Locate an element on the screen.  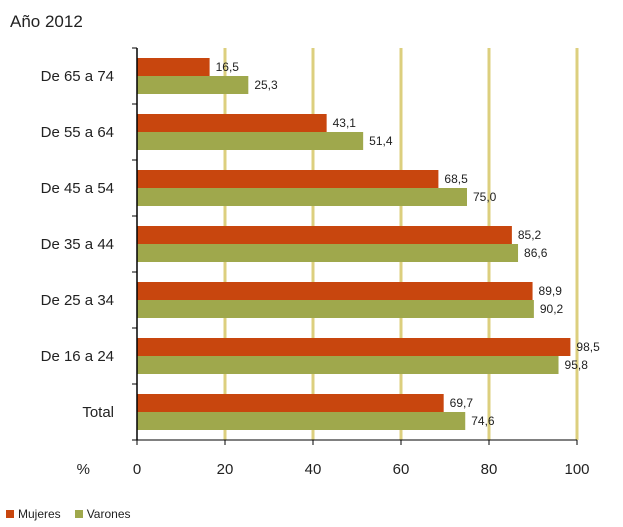
category-label: De 35 a 44 is located at coordinates (77, 244).